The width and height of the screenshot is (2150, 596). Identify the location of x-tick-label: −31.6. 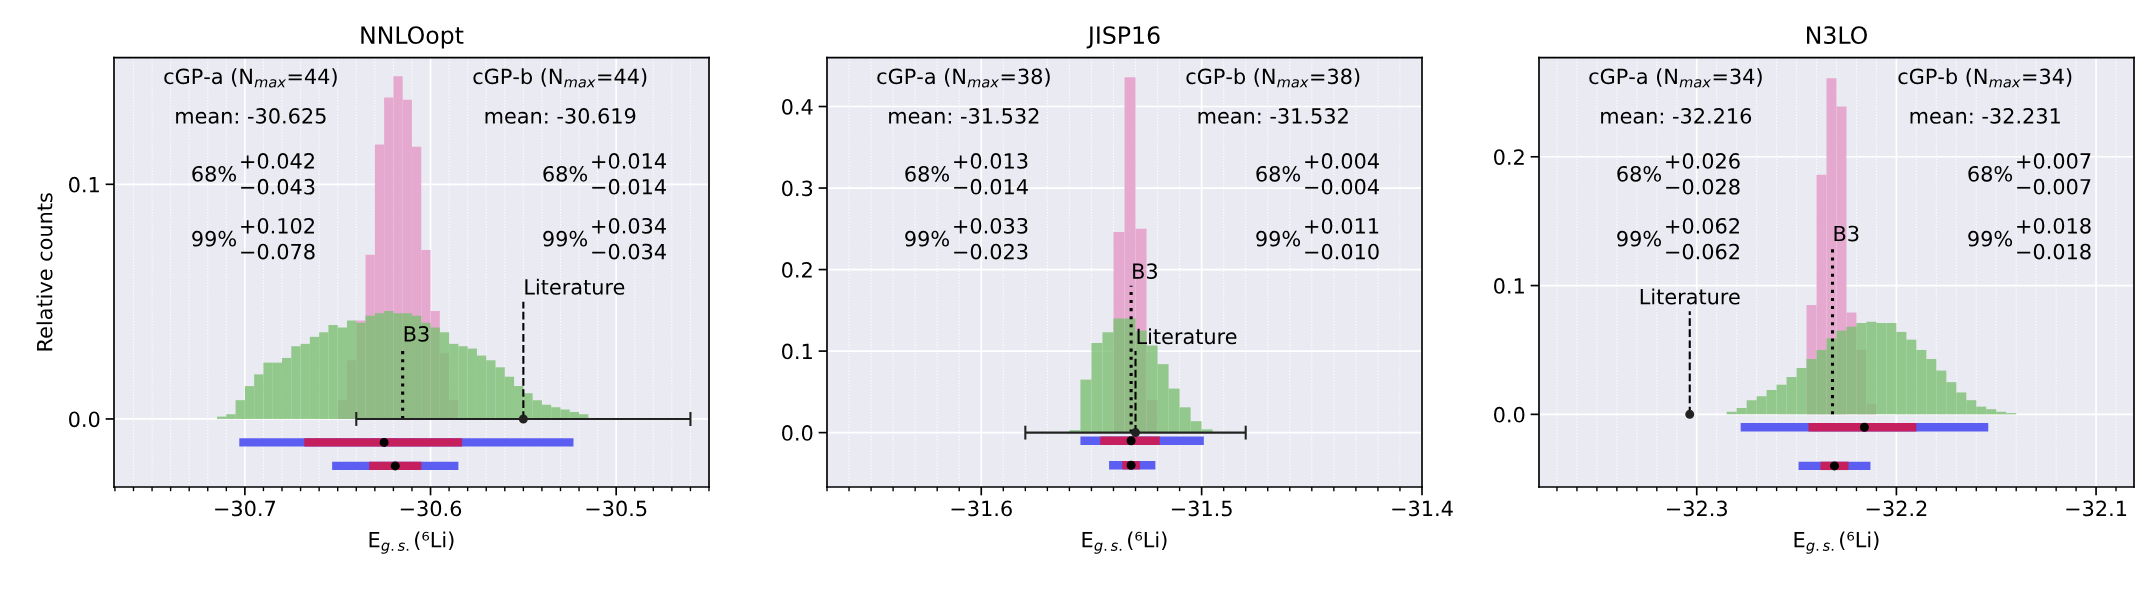
(981, 508).